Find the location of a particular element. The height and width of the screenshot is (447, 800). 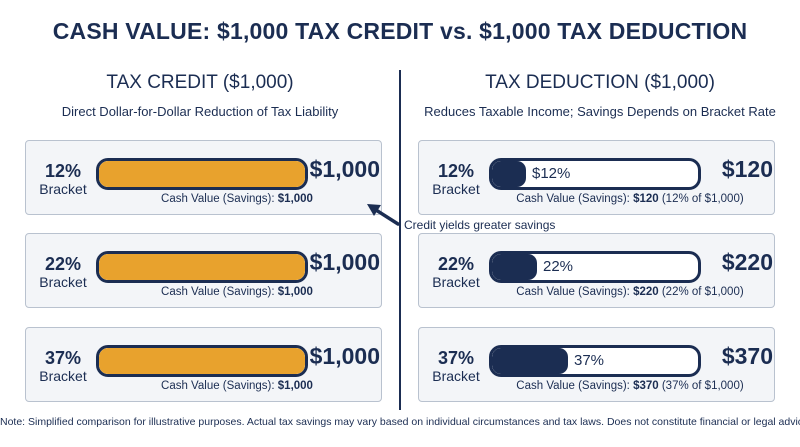

column-divider is located at coordinates (400, 240).